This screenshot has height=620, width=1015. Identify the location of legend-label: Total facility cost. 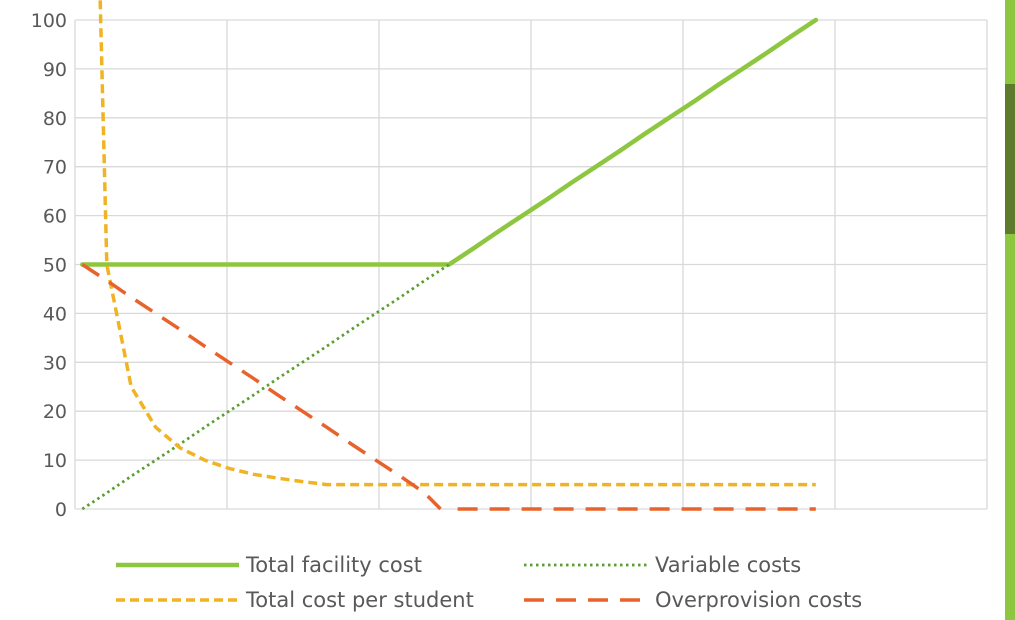
(333, 565).